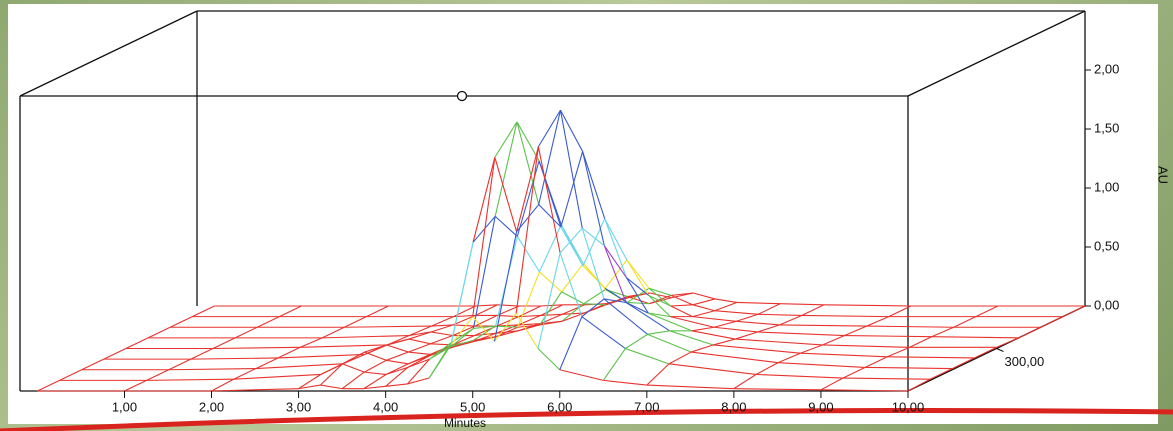 This screenshot has width=1173, height=431. I want to click on z-tick-label: 0,00, so click(1106, 304).